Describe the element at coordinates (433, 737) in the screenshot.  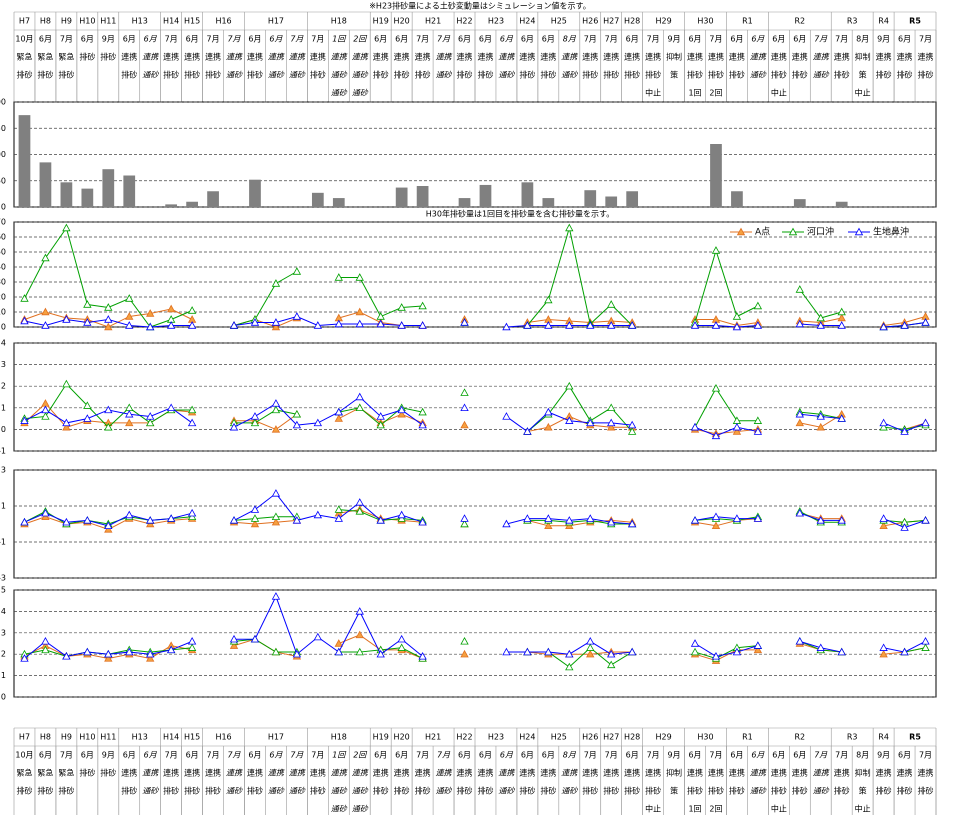
I see `year-label: H21` at that location.